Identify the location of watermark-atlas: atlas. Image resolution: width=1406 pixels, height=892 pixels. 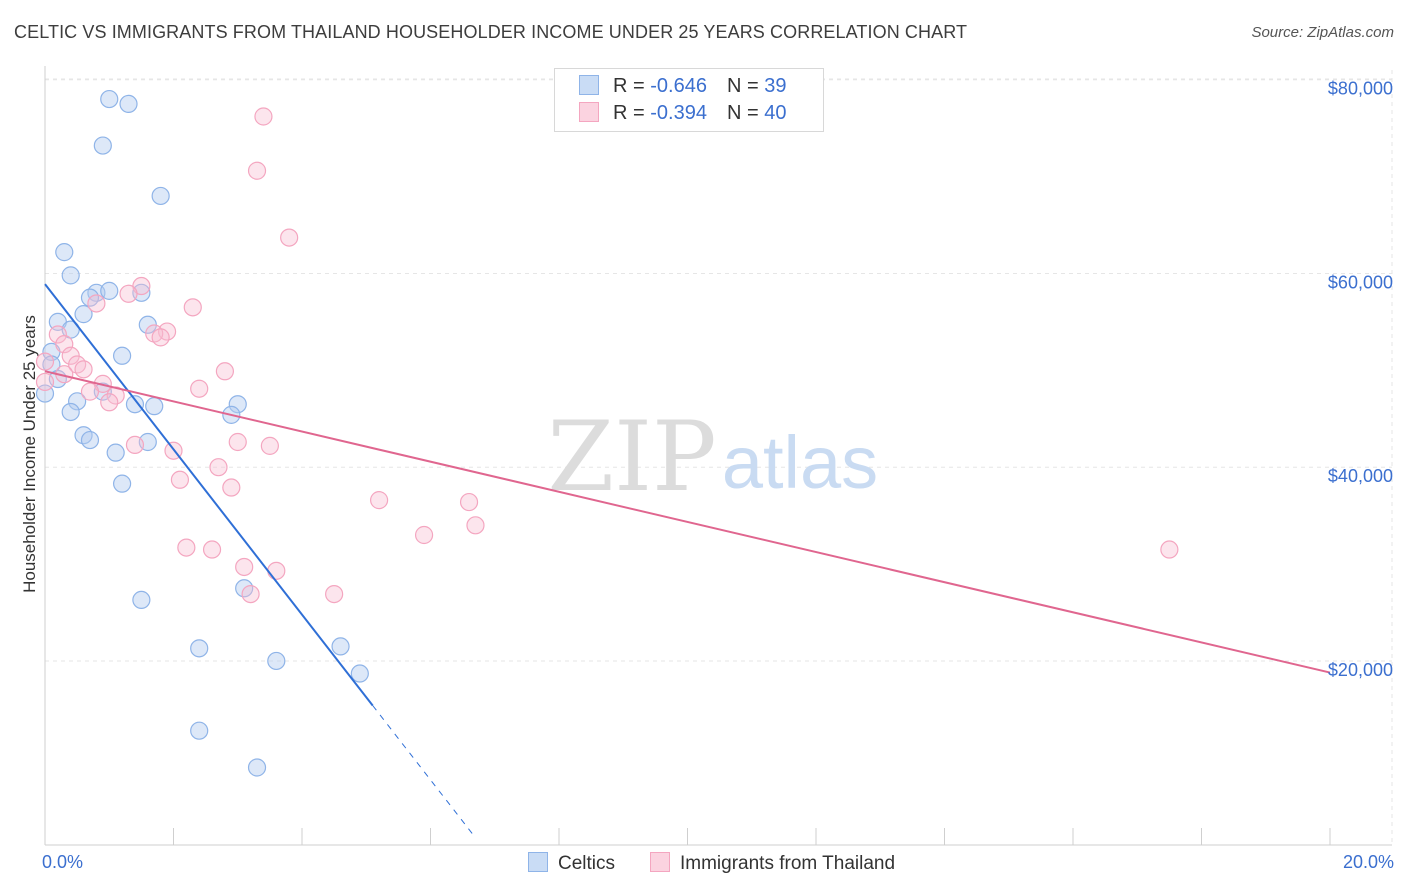
(800, 462).